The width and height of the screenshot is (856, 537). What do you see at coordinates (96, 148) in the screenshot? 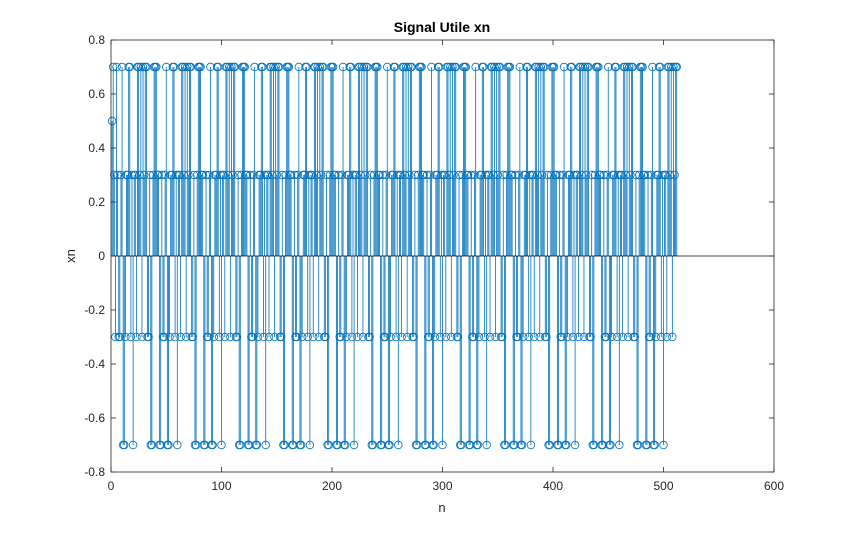
I see `y-tick-label: 0.4` at bounding box center [96, 148].